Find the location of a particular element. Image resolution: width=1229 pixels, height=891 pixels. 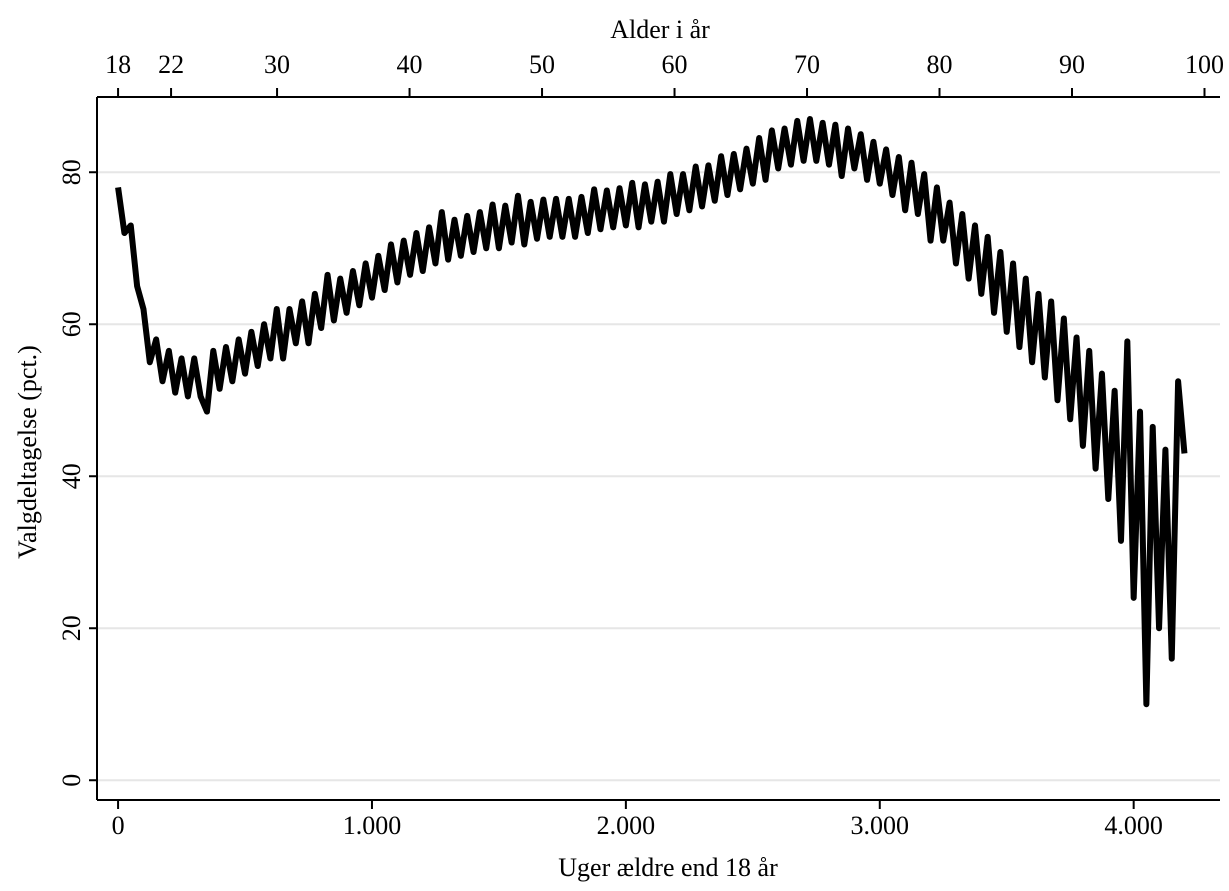

top-tick-label: 50 is located at coordinates (542, 64).